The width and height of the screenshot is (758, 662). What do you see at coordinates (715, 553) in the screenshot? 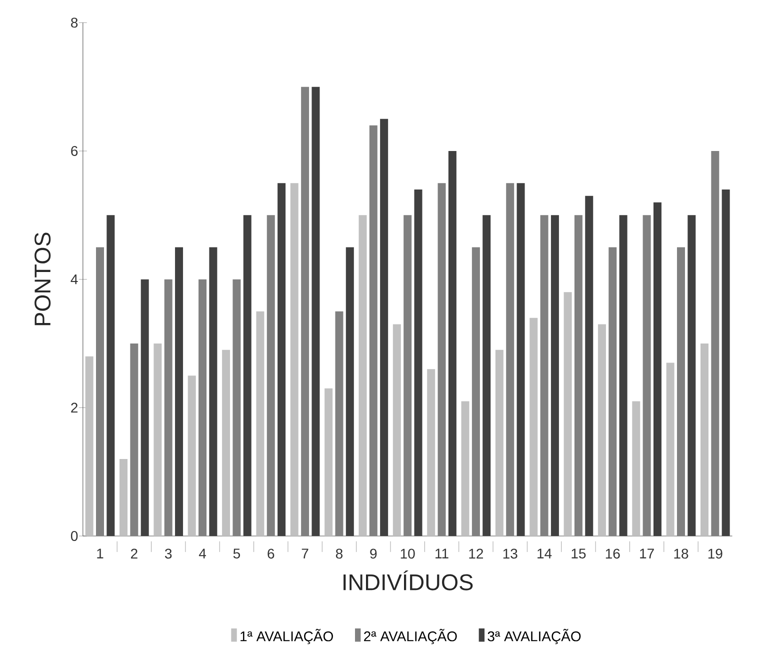
I see `x-tick-label: 19` at bounding box center [715, 553].